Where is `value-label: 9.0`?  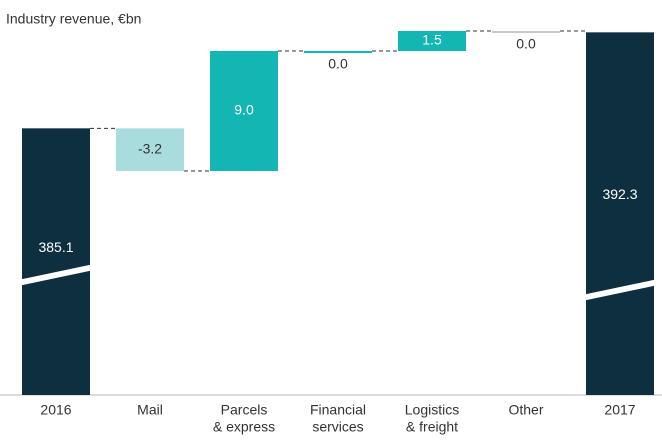
value-label: 9.0 is located at coordinates (244, 110).